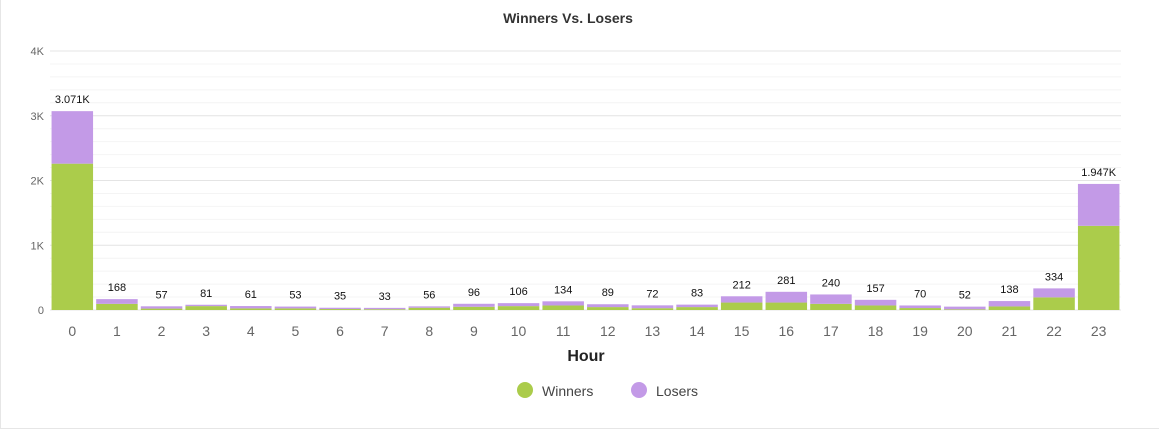  Describe the element at coordinates (1010, 331) in the screenshot. I see `x-tick-label: 21` at that location.